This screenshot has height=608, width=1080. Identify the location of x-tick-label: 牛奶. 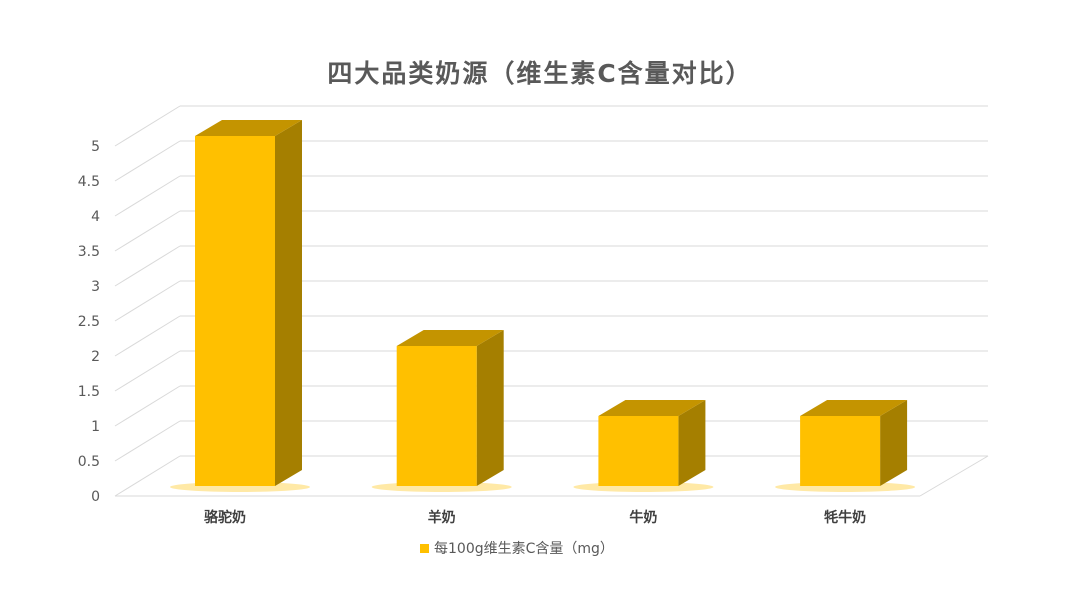
(643, 517).